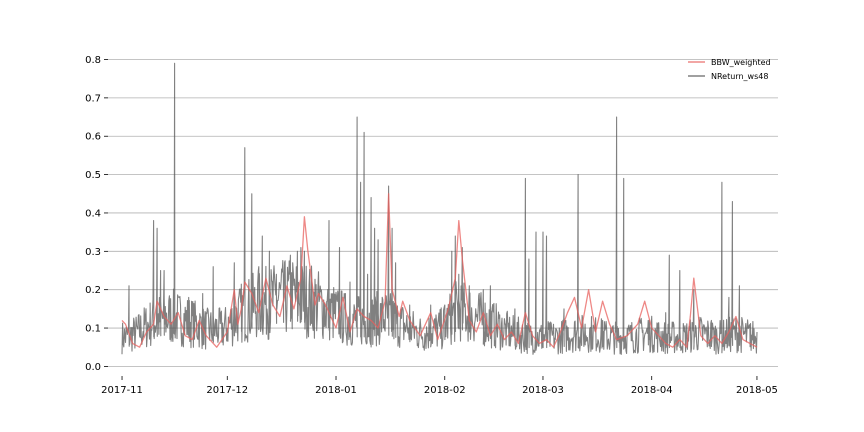 This screenshot has height=432, width=864. Describe the element at coordinates (757, 390) in the screenshot. I see `x-tick-label: 2018-05` at that location.